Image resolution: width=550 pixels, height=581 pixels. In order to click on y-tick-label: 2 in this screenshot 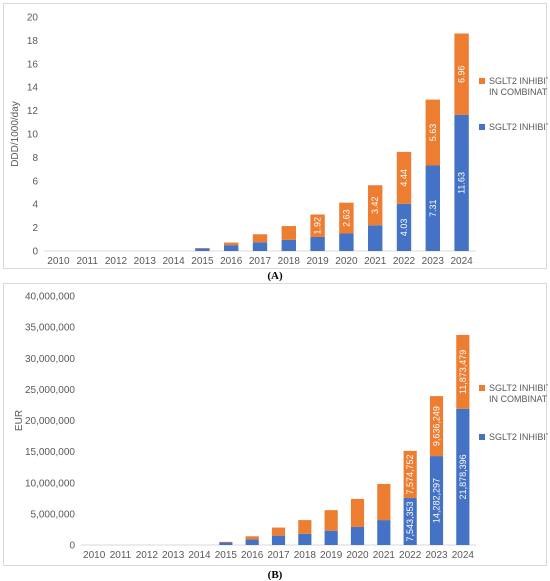, I will do `click(35, 228)`.